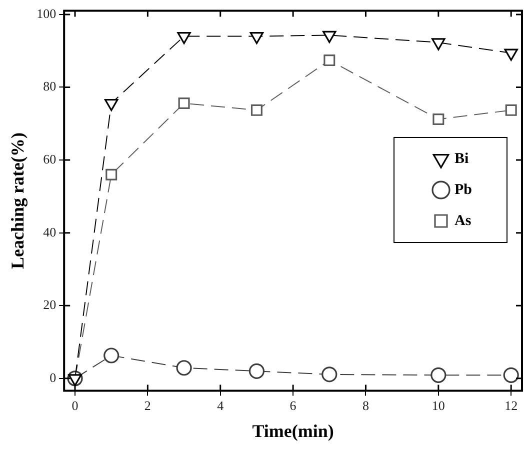 This screenshot has width=532, height=449. Describe the element at coordinates (463, 220) in the screenshot. I see `legend-label: As` at that location.